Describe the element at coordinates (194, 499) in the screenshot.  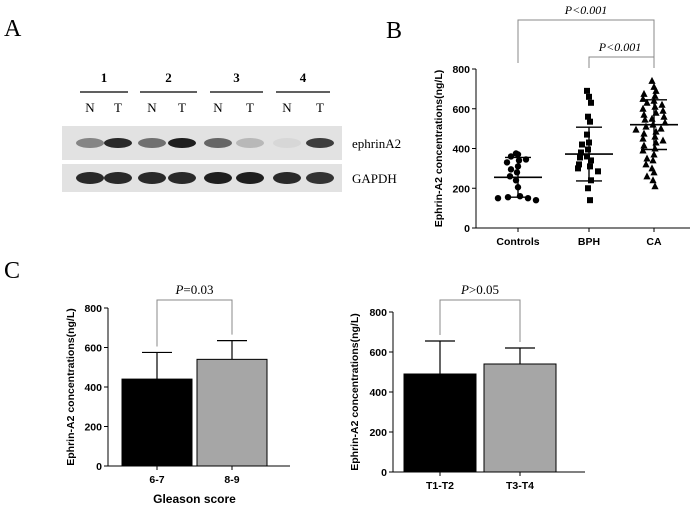
I see `x-axis-title: Gleason score` at that location.